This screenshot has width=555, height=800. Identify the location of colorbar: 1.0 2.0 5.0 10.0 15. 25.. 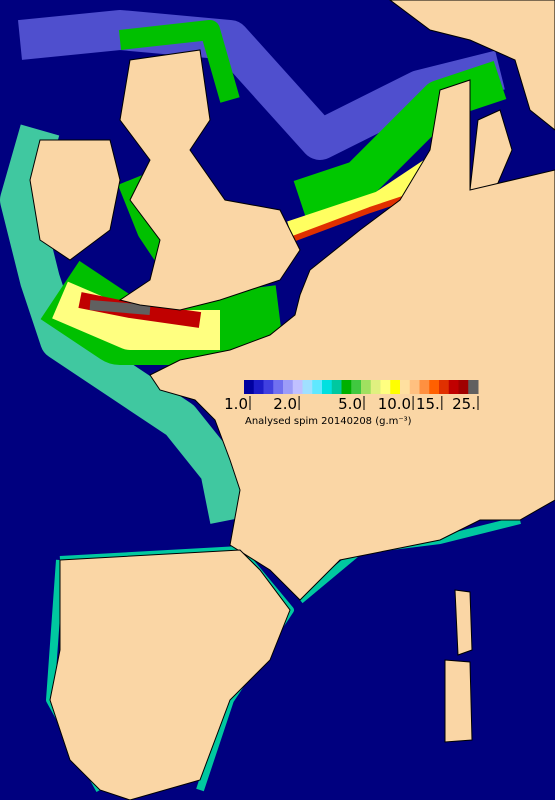
(351, 396).